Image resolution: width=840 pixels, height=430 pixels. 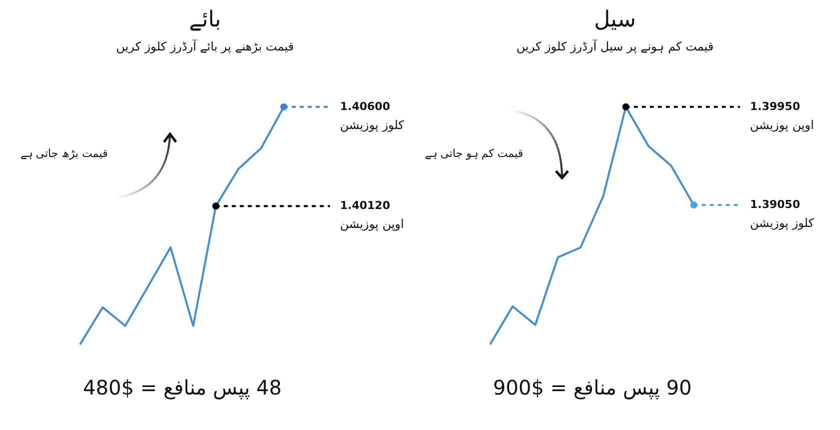 I want to click on data-label: 1.39050, so click(x=775, y=204).